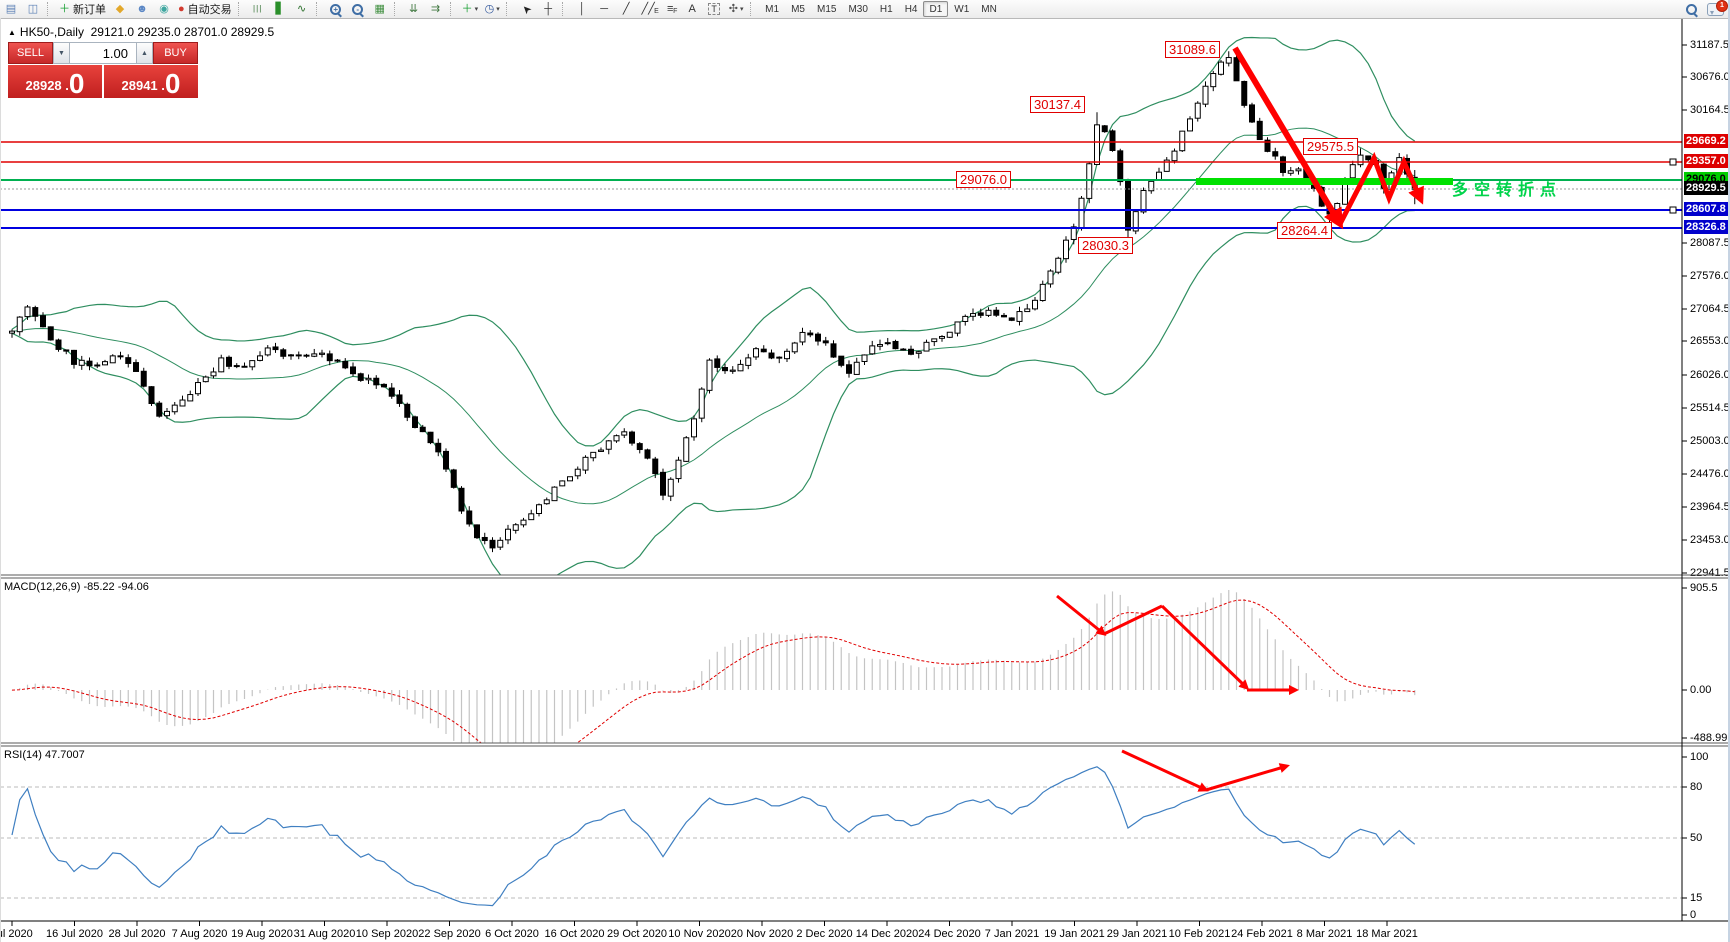 The height and width of the screenshot is (942, 1730). I want to click on price-tick-label: 80, so click(1696, 787).